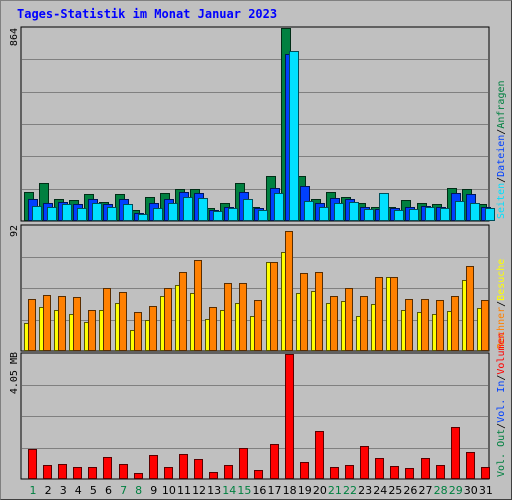 This screenshot has height=500, width=512. What do you see at coordinates (214, 490) in the screenshot?
I see `x-tick-label-day-13: 13` at bounding box center [214, 490].